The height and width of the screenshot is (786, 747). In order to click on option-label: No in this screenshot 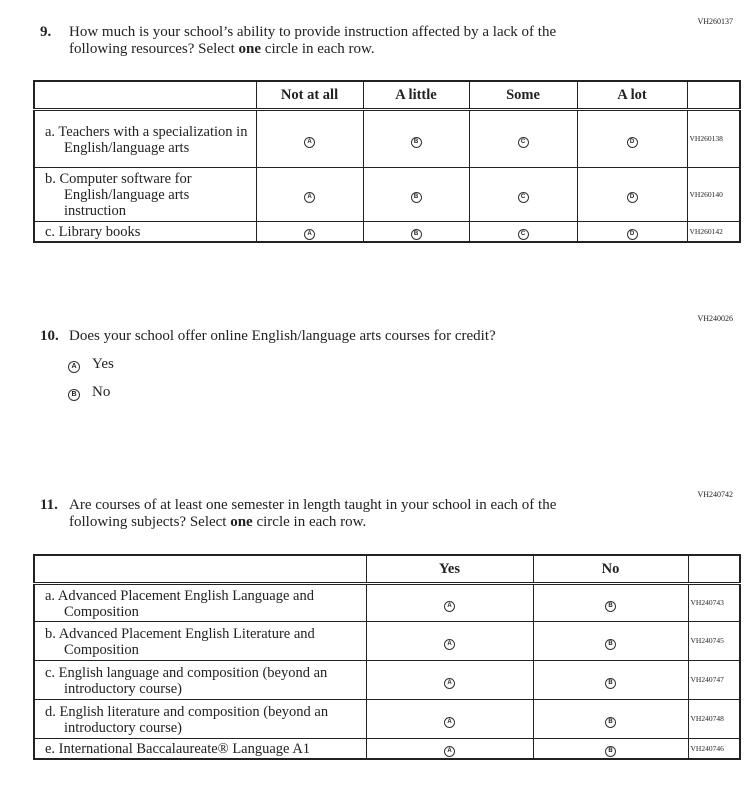, I will do `click(101, 392)`.